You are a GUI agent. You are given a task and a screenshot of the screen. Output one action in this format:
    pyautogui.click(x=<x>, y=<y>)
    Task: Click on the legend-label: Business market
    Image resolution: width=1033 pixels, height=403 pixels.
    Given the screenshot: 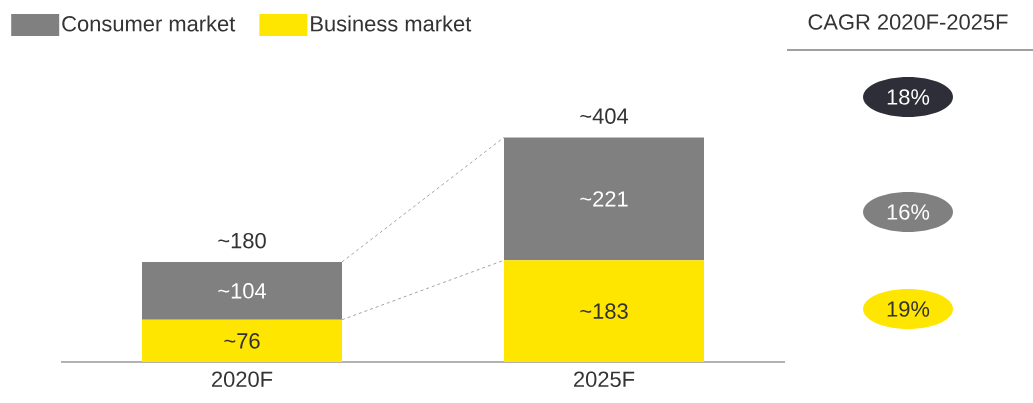 What is the action you would take?
    pyautogui.click(x=391, y=23)
    